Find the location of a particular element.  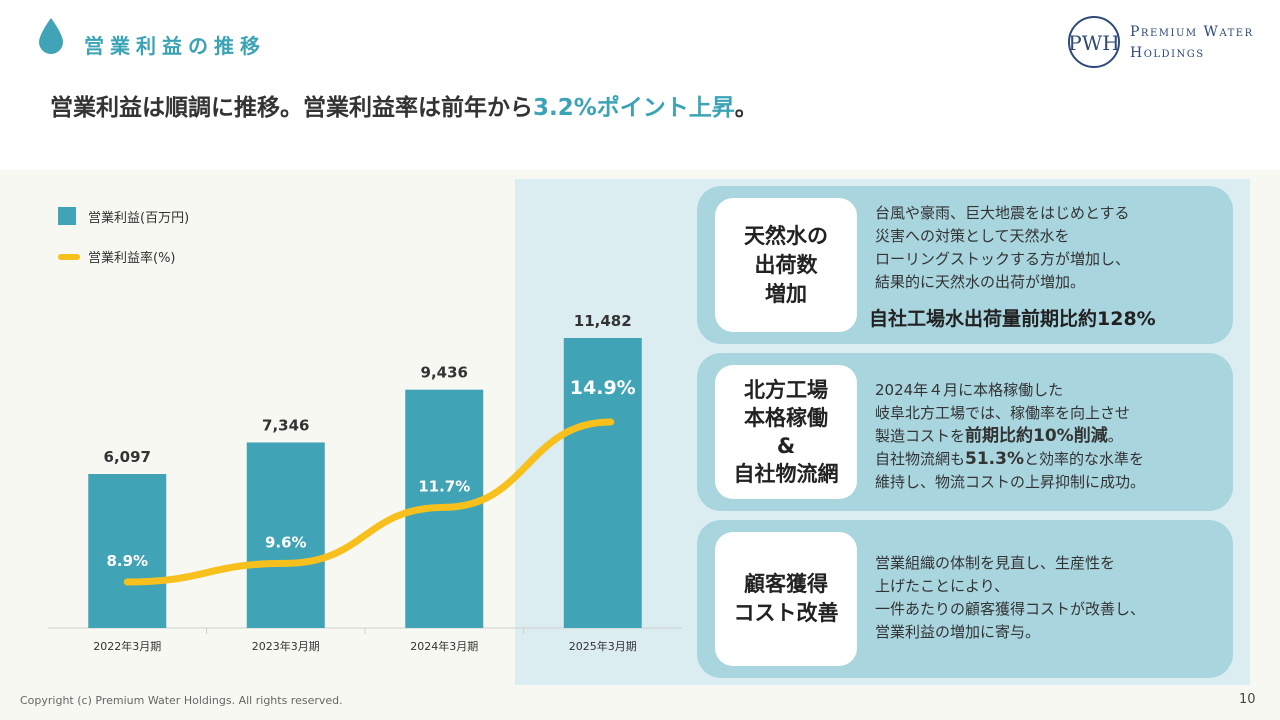

headline-prefix: 営業利益は順調に推移。営業利益率は前年から is located at coordinates (291, 108).